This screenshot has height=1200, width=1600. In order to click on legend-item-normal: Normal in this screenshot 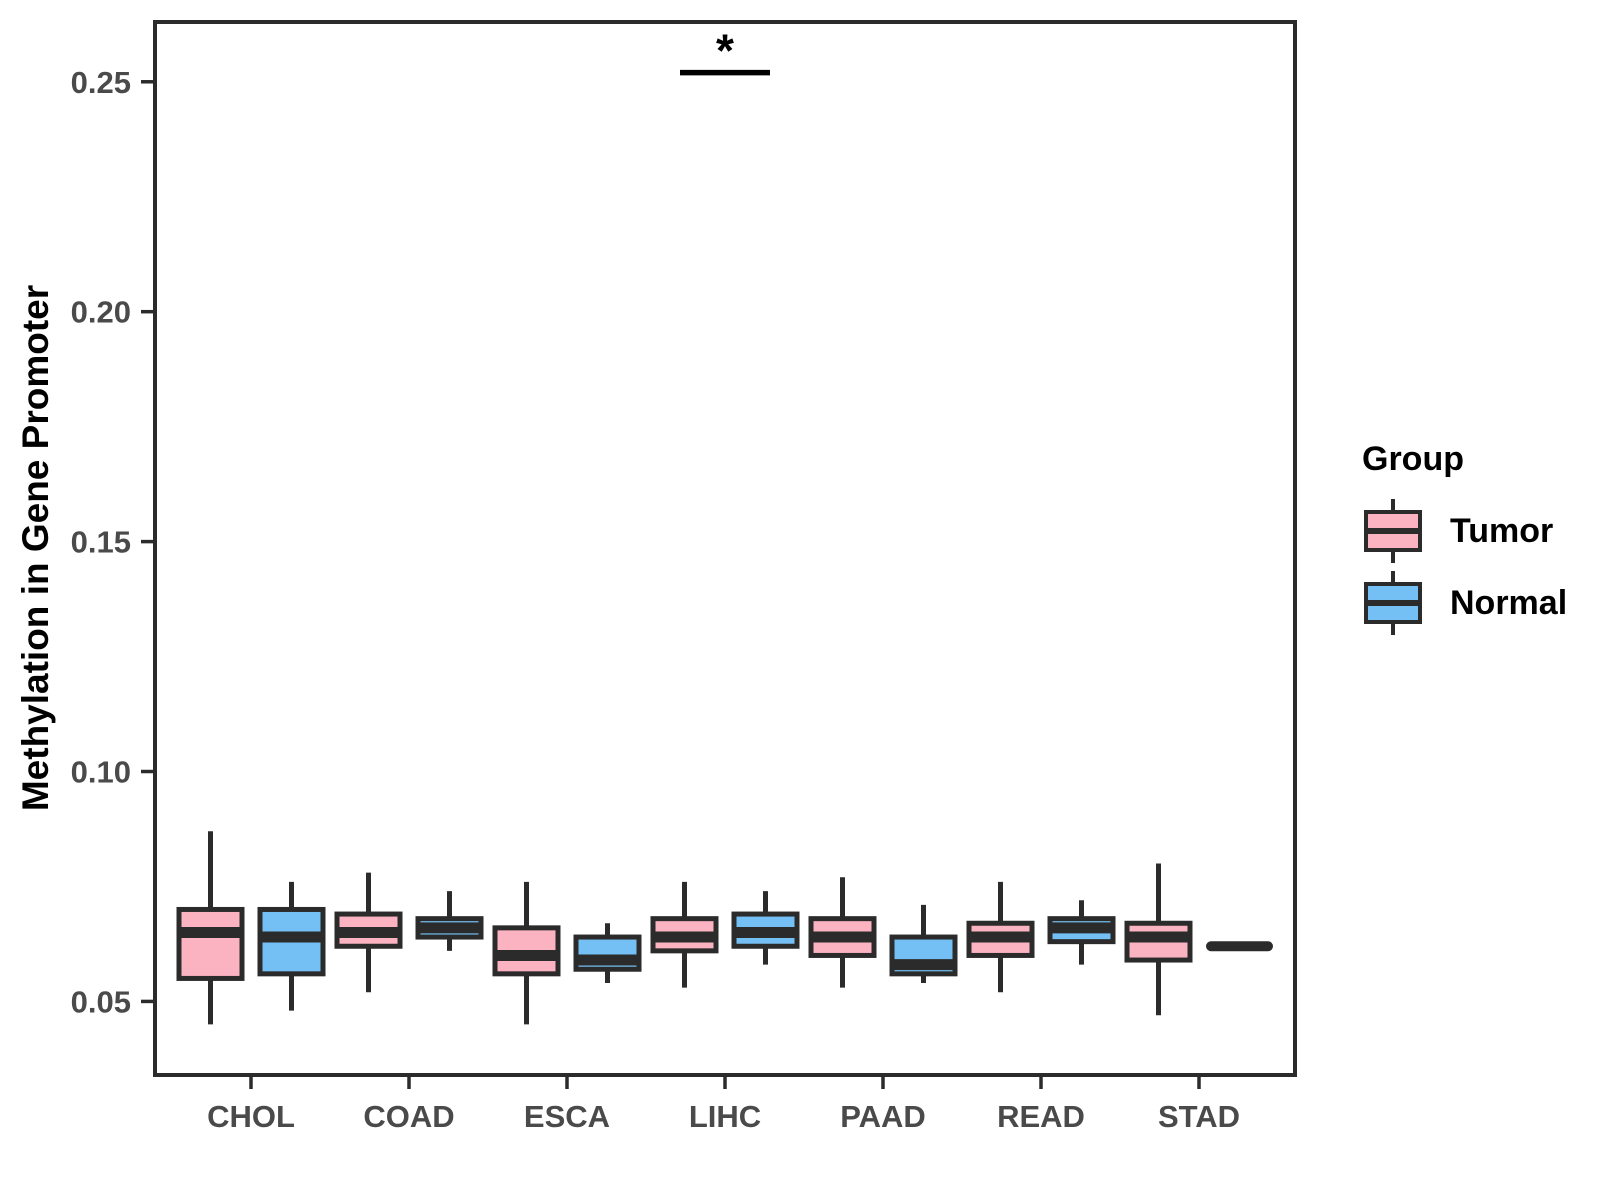, I will do `click(1464, 603)`.